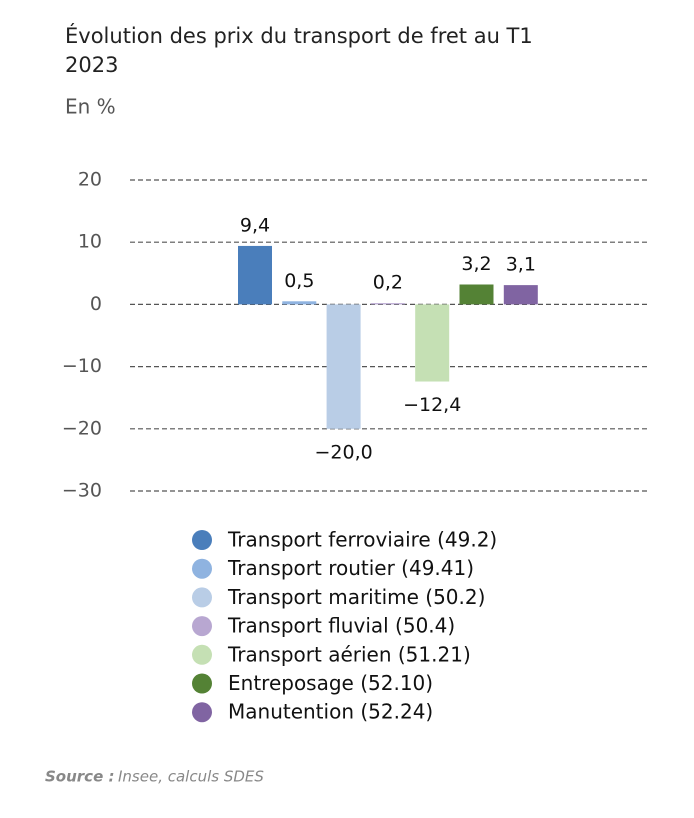 This screenshot has width=694, height=818. I want to click on y-tick-label: −30, so click(82, 491).